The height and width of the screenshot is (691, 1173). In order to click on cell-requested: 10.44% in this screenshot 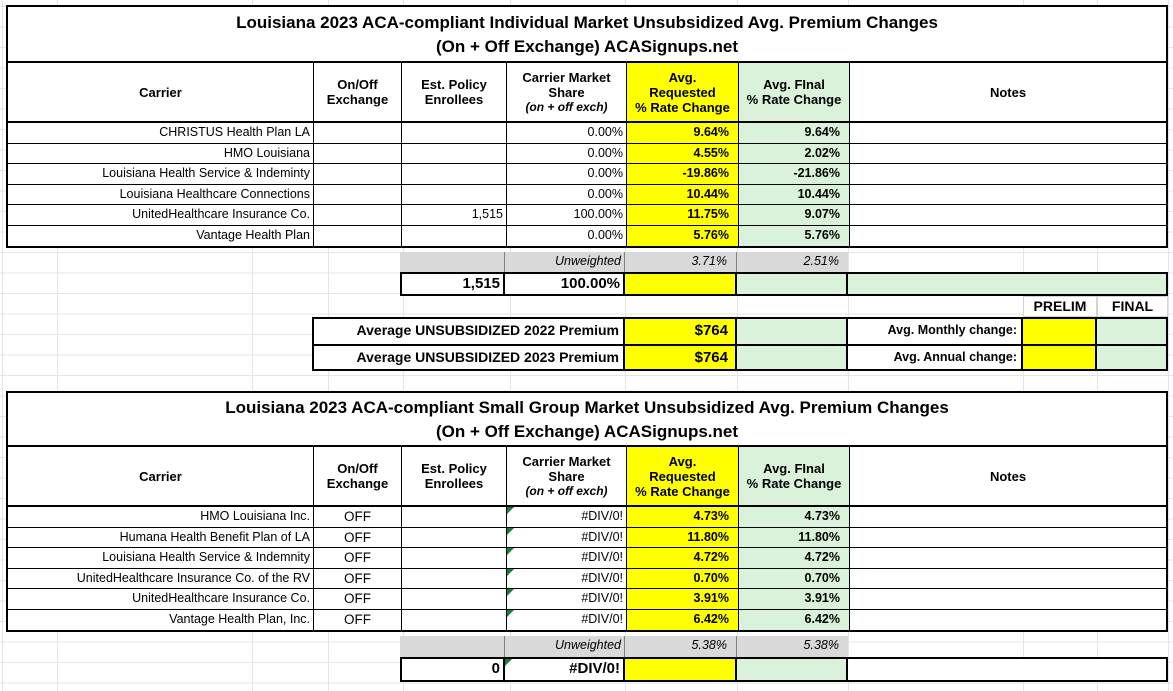, I will do `click(683, 194)`.